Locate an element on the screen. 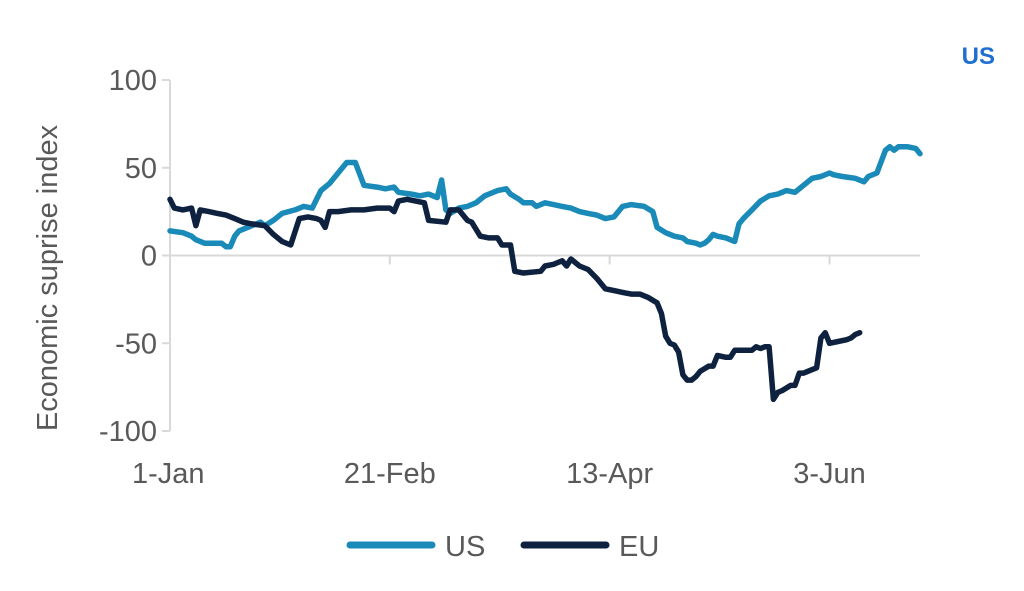  y-tick-label: -100 is located at coordinates (128, 432).